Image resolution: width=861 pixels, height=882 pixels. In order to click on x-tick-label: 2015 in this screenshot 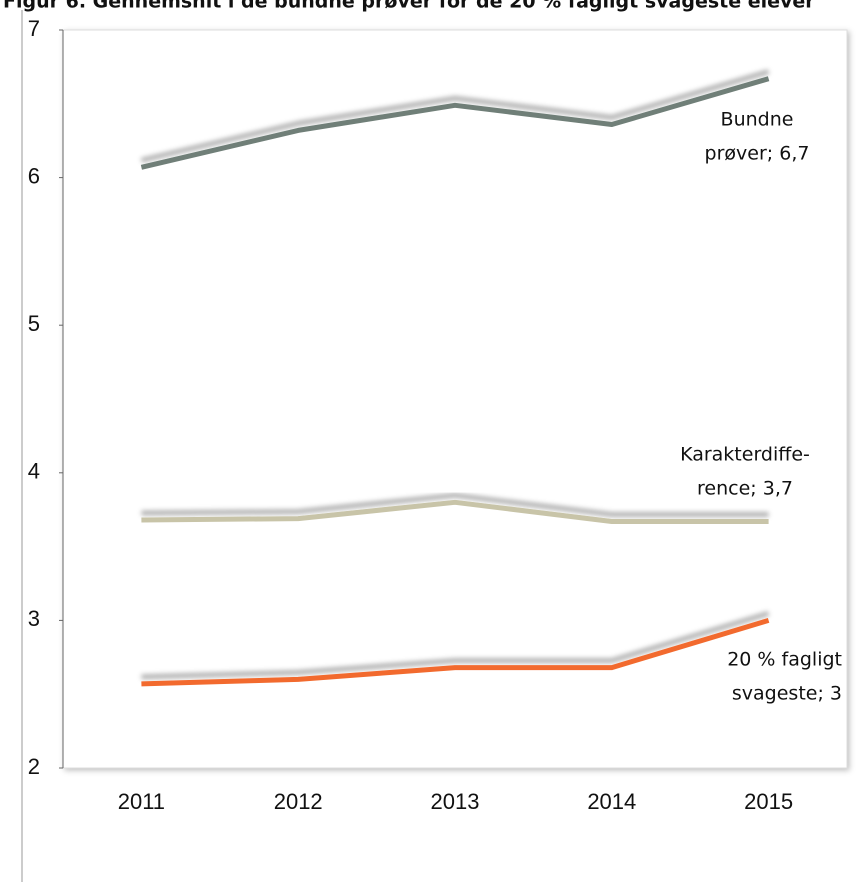, I will do `click(768, 801)`.